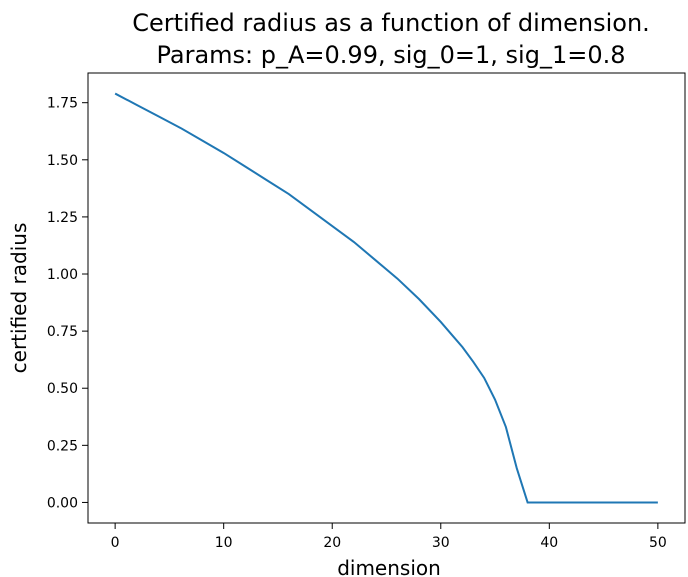 The width and height of the screenshot is (688, 577). Describe the element at coordinates (62, 275) in the screenshot. I see `y-tick-label: 1.00` at that location.